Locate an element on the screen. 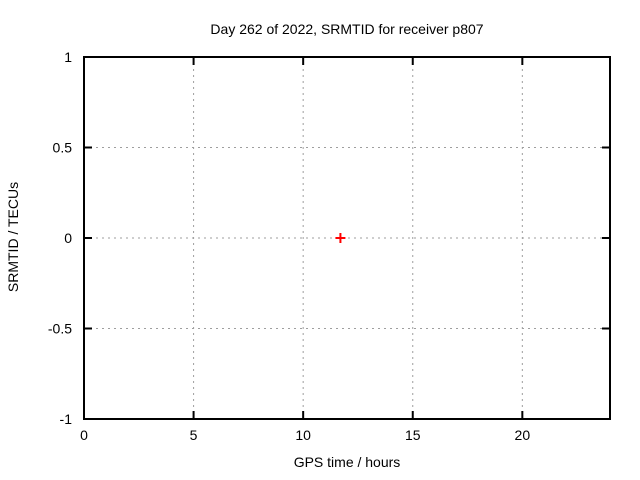  x-tick-label: 0 is located at coordinates (84, 435).